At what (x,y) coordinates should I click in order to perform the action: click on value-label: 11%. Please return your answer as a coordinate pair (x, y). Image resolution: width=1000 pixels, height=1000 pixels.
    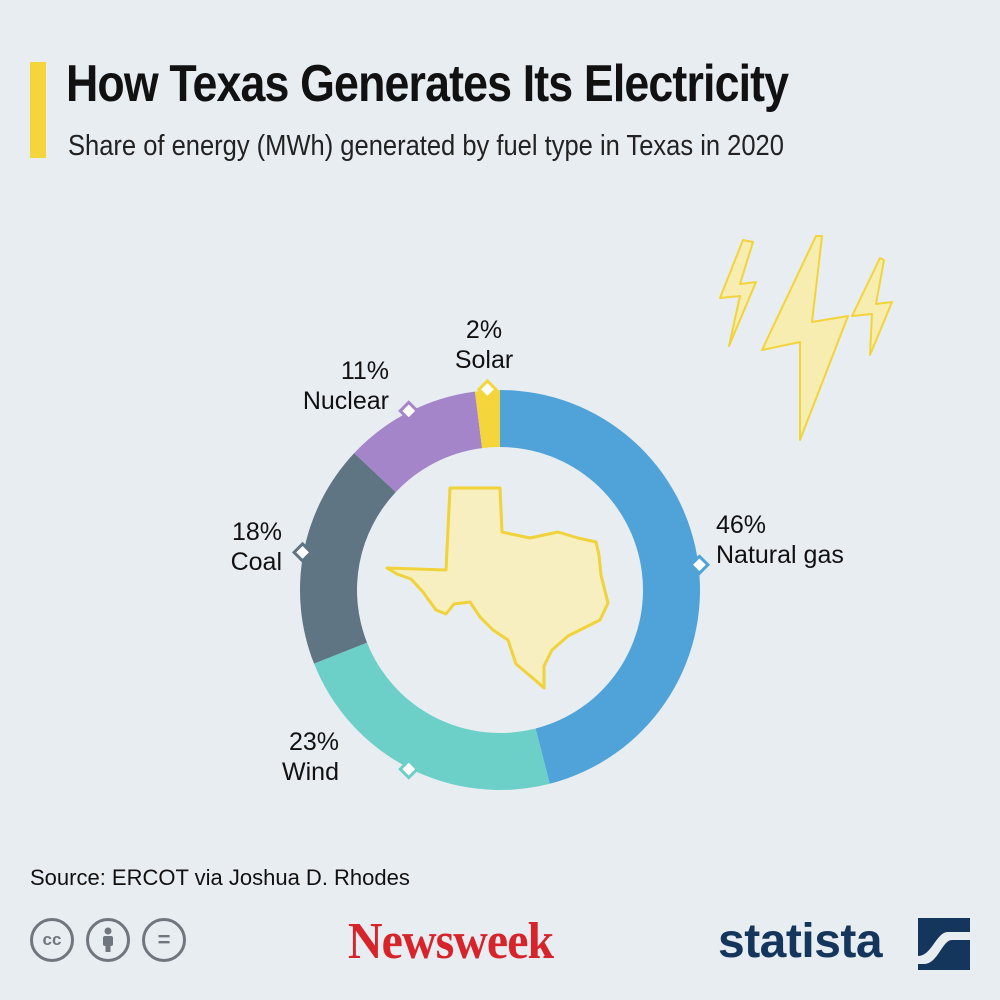
    Looking at the image, I should click on (364, 371).